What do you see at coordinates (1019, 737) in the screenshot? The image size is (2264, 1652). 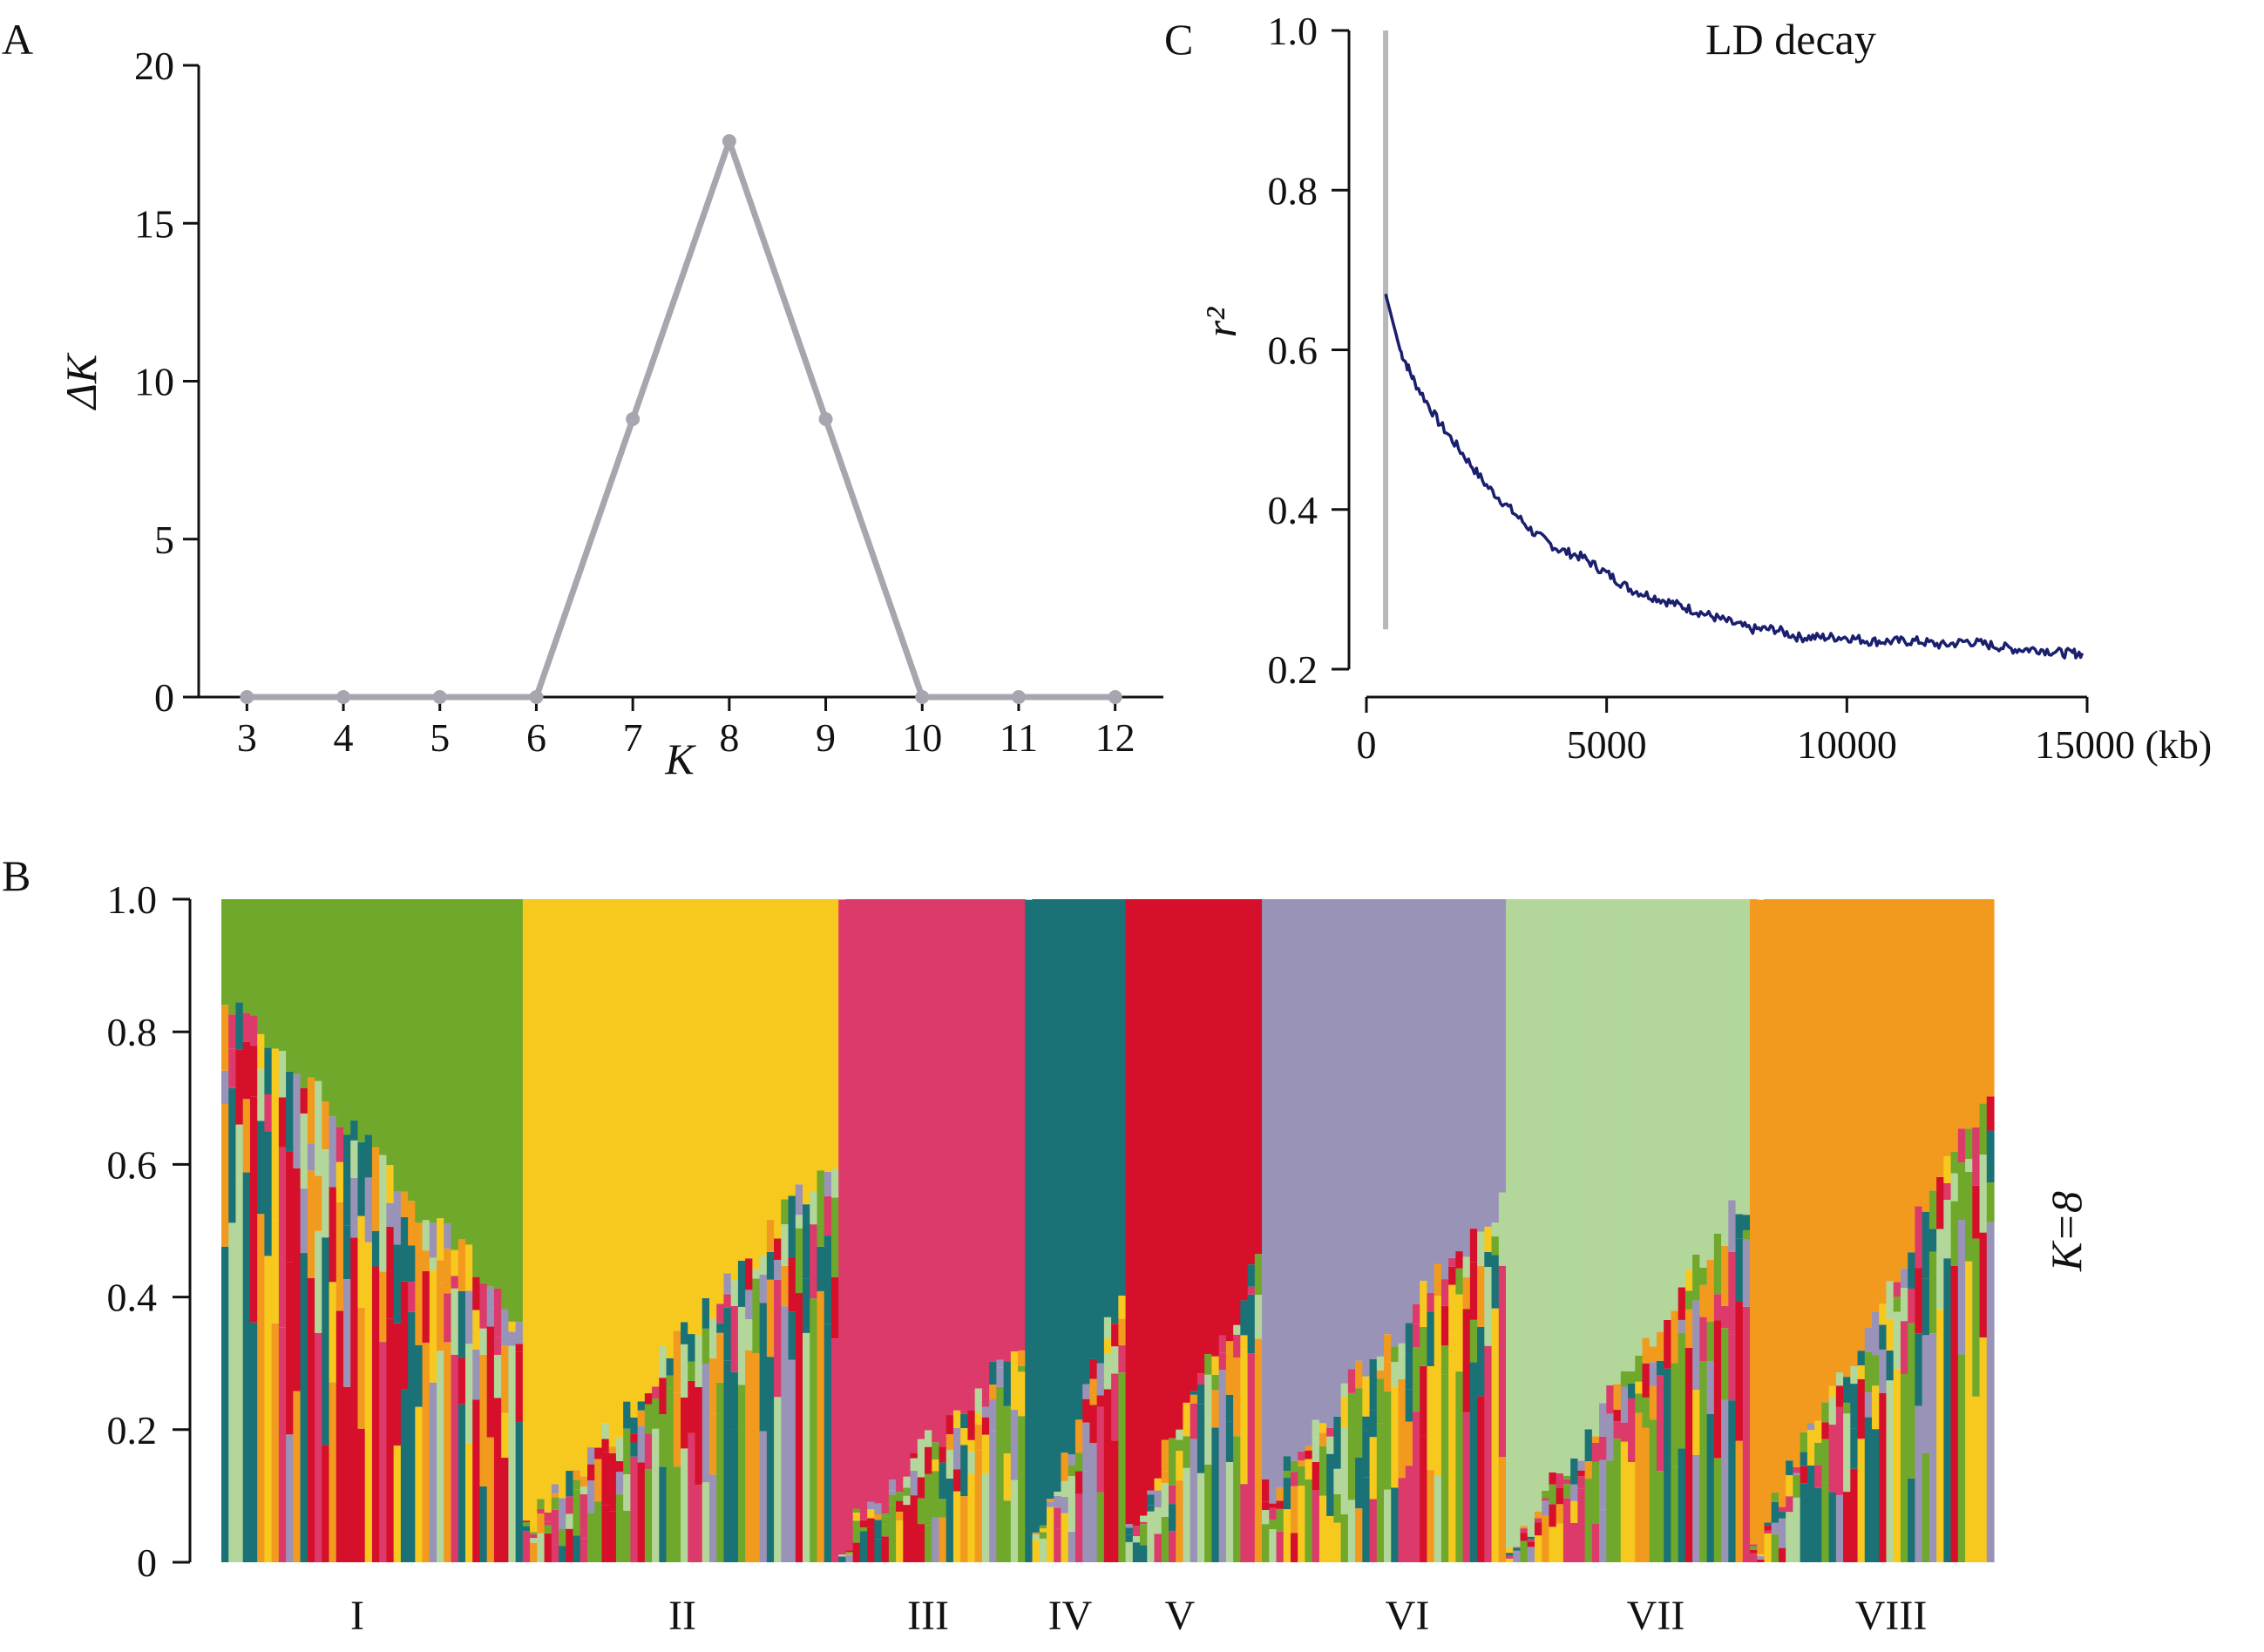 I see `panel-a-x-tick-label: 11` at bounding box center [1019, 737].